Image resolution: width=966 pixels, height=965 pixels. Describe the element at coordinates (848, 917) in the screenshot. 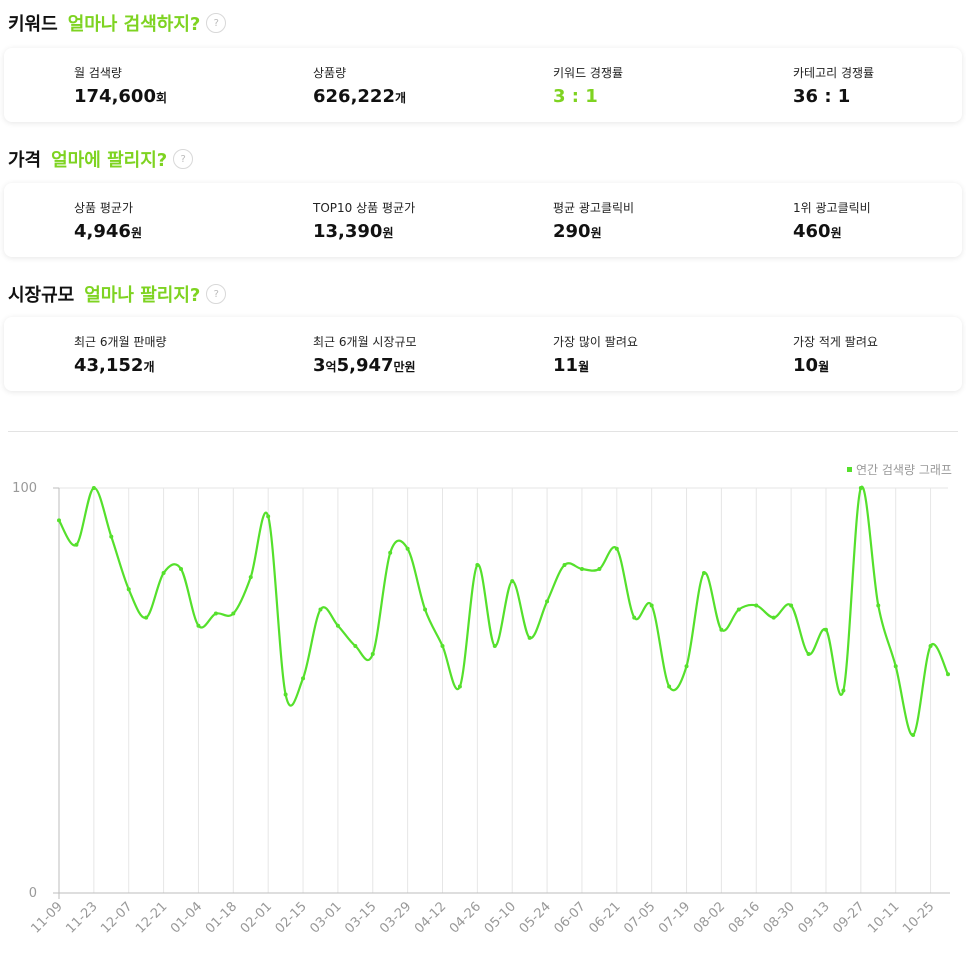

I see `x-tick-label: 09-27` at that location.